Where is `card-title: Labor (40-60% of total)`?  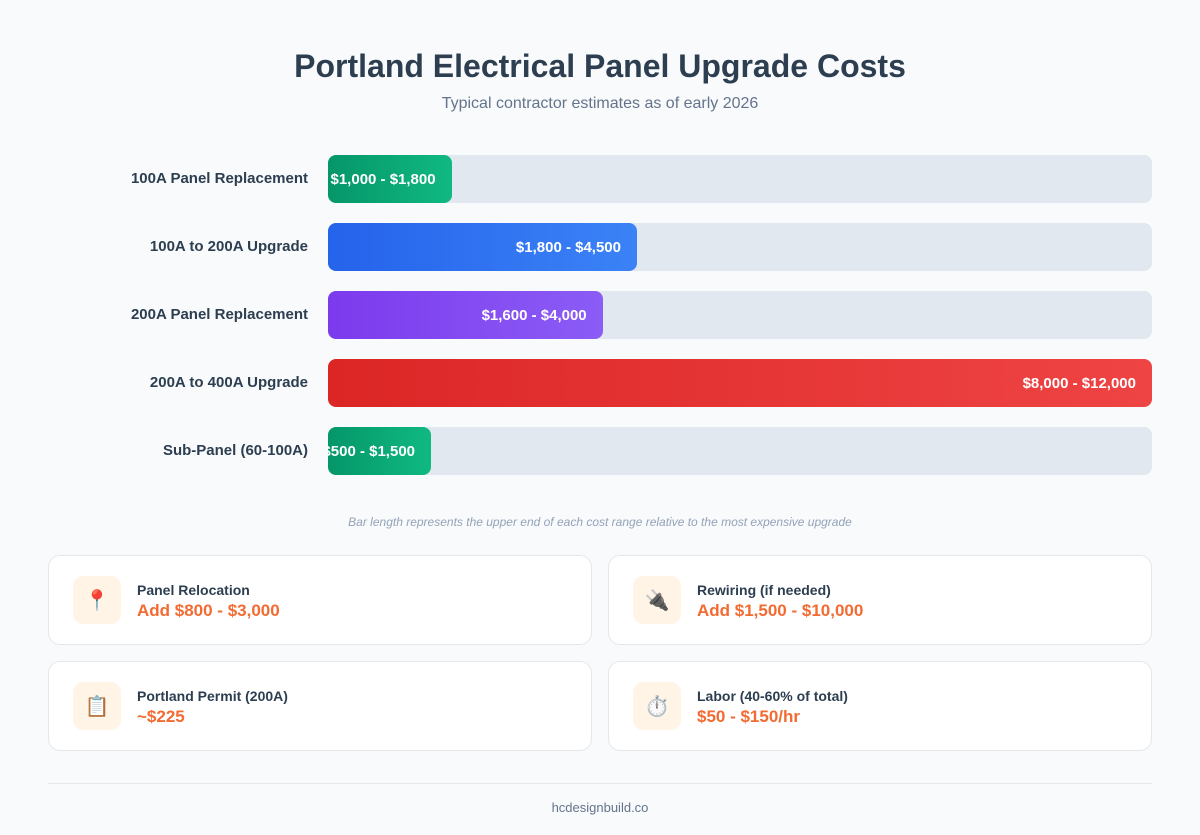 card-title: Labor (40-60% of total) is located at coordinates (772, 696).